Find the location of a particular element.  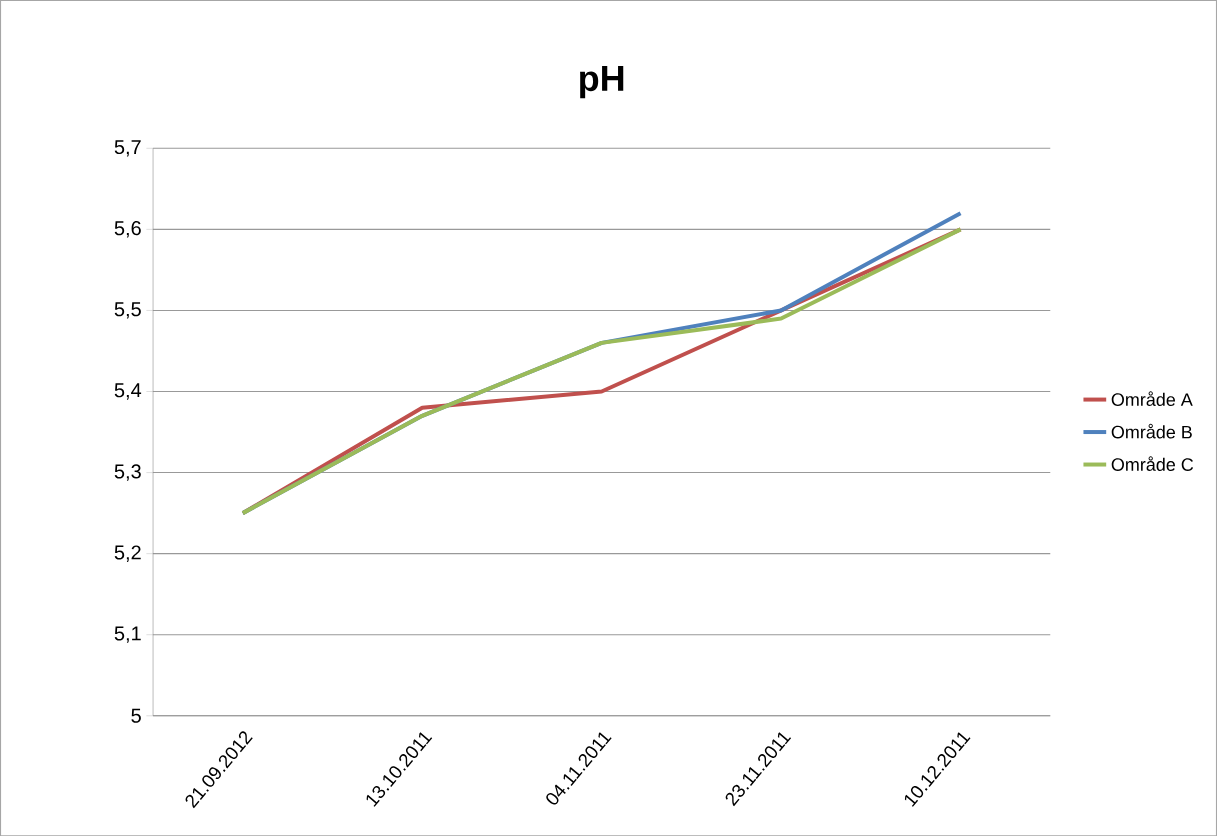

legend-label: Område C is located at coordinates (1152, 463).